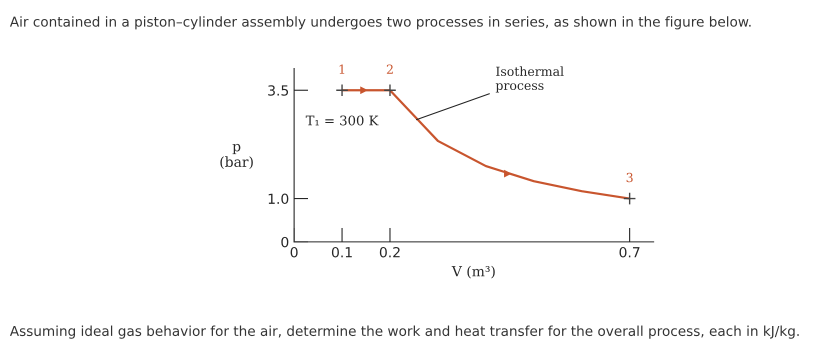 The height and width of the screenshot is (361, 817). I want to click on y-tick-label: 1.0, so click(278, 199).